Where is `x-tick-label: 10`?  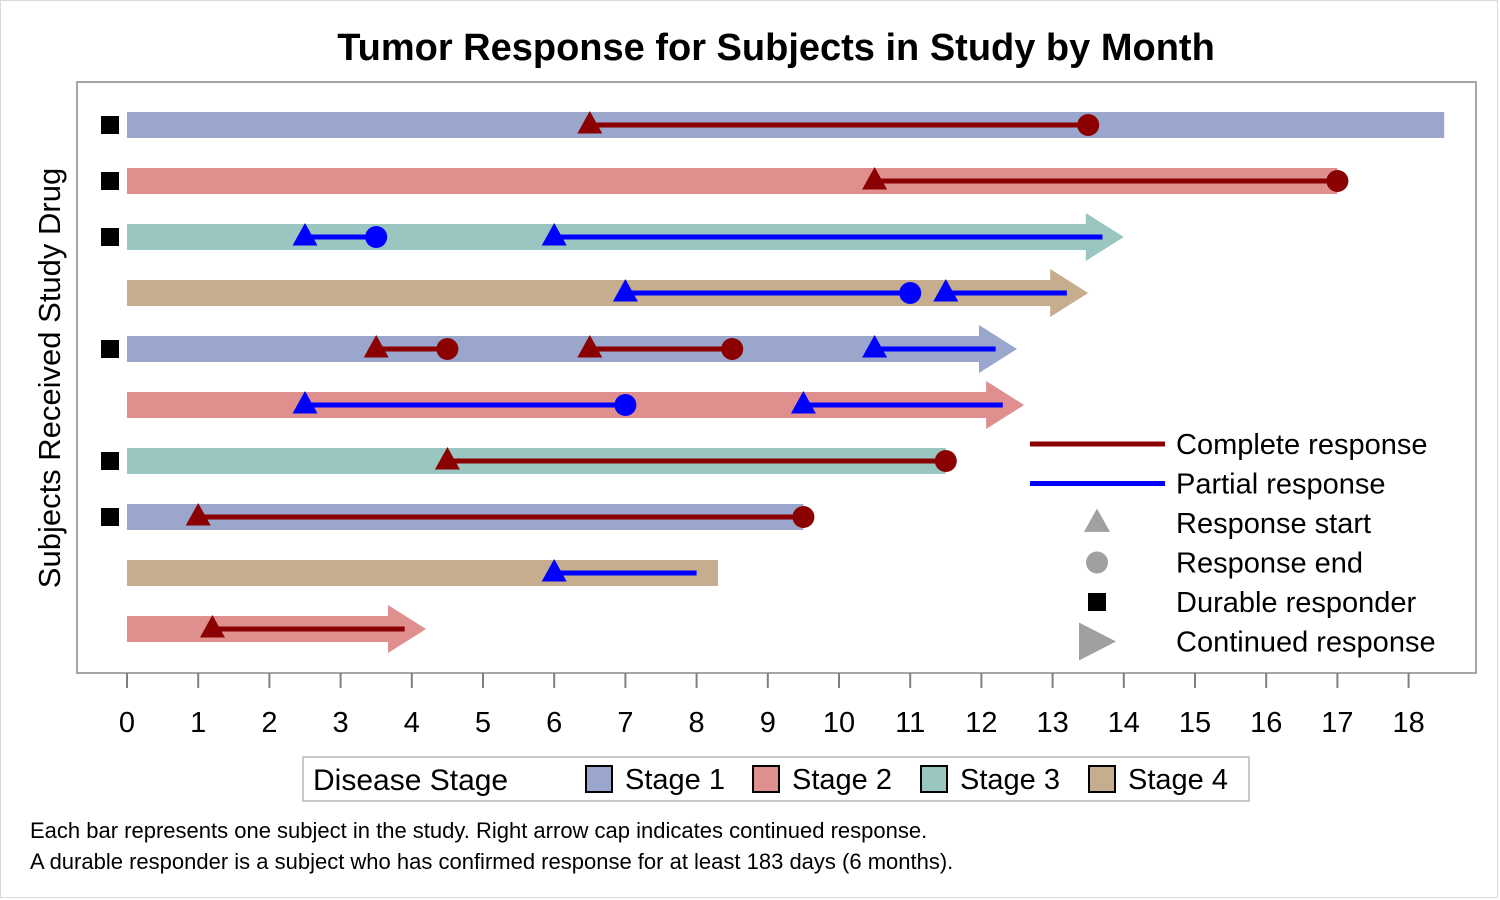 x-tick-label: 10 is located at coordinates (839, 723).